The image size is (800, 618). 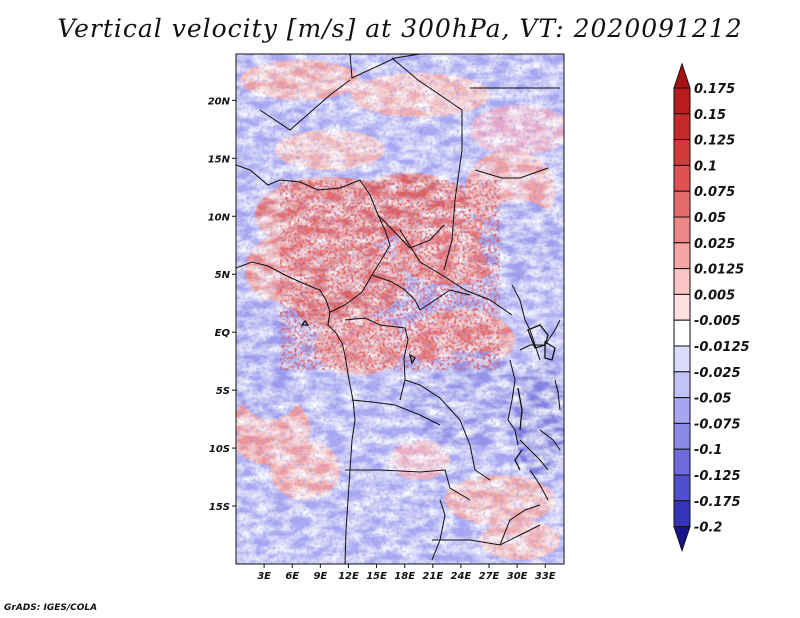 What do you see at coordinates (219, 159) in the screenshot?
I see `lat-tick-label: 15N` at bounding box center [219, 159].